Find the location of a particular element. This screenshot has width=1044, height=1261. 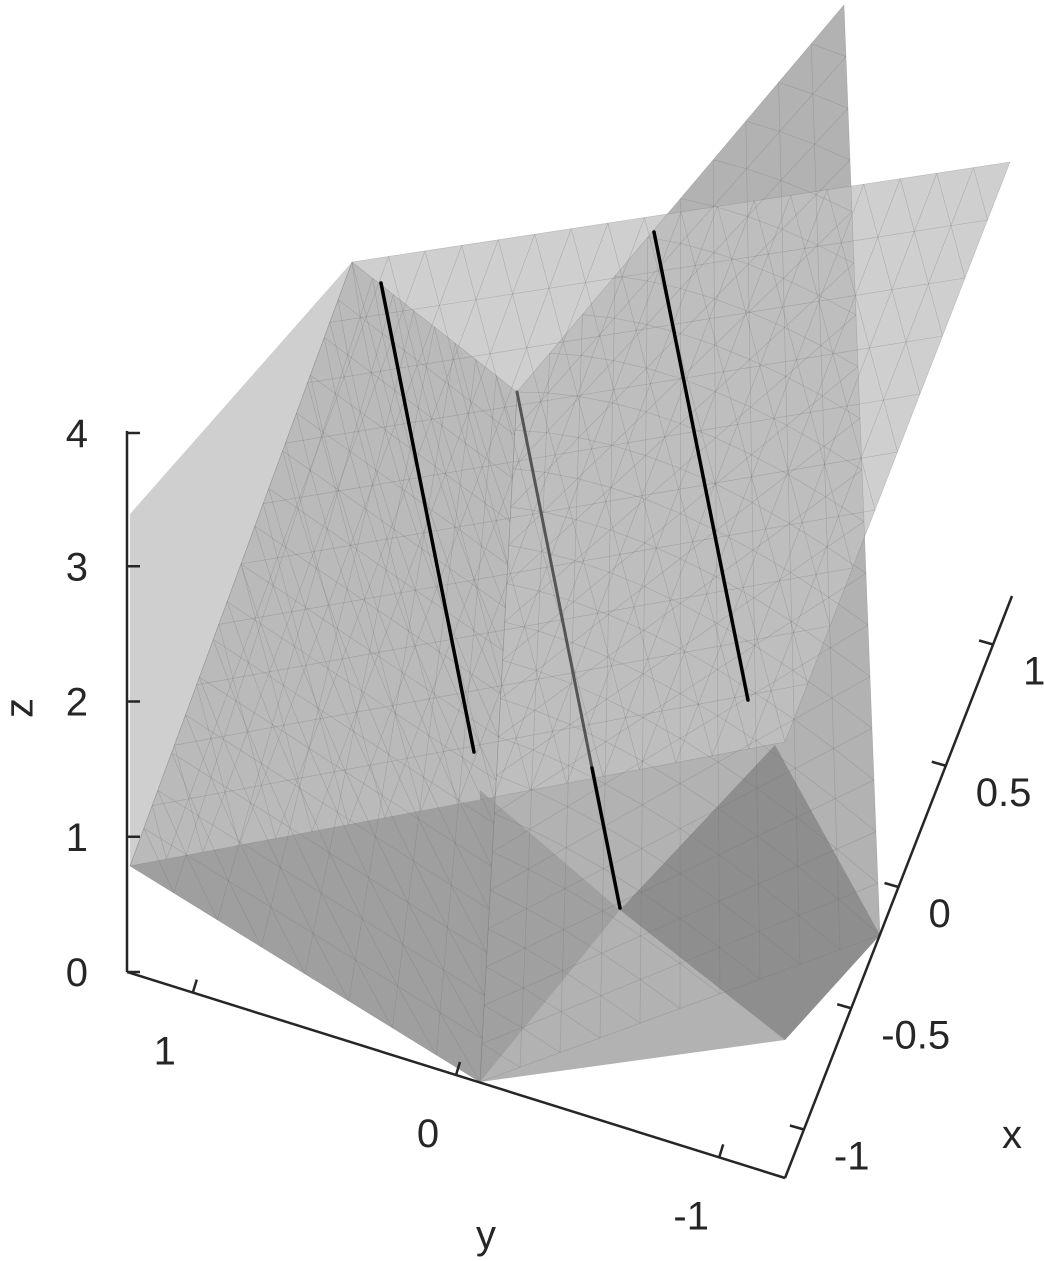

z-tick-label: 1 is located at coordinates (77, 838).